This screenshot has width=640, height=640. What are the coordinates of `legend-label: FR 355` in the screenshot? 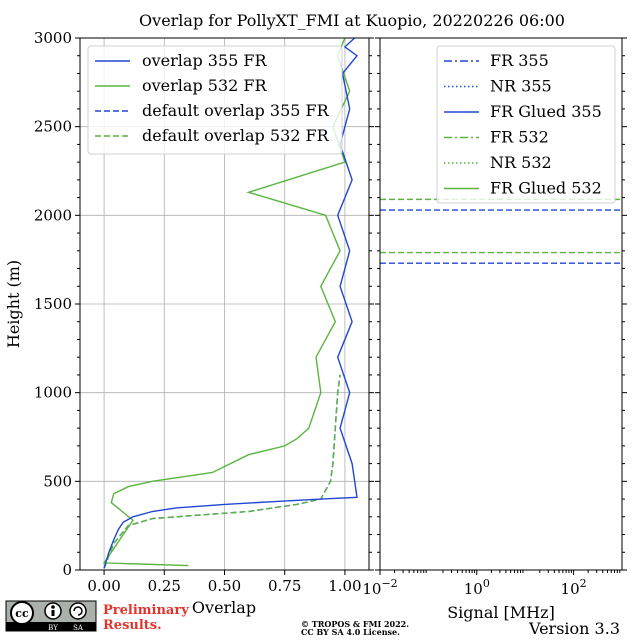 It's located at (519, 60).